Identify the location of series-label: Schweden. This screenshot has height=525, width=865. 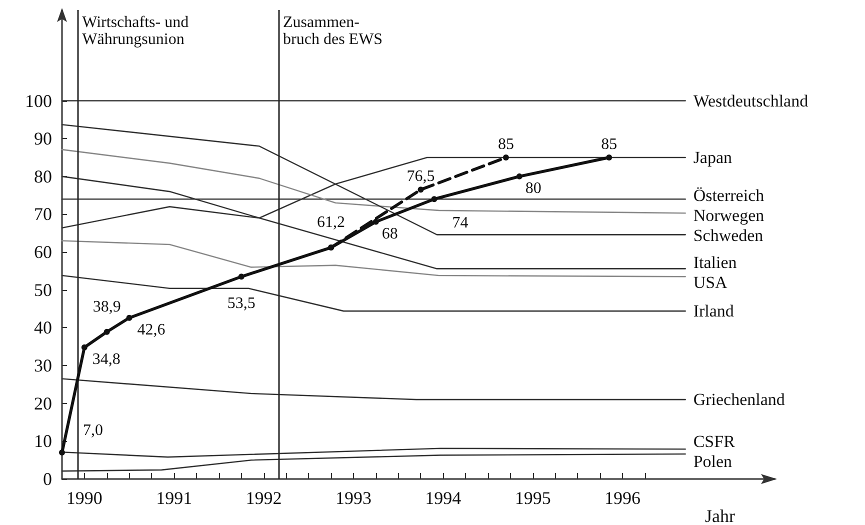
(728, 236).